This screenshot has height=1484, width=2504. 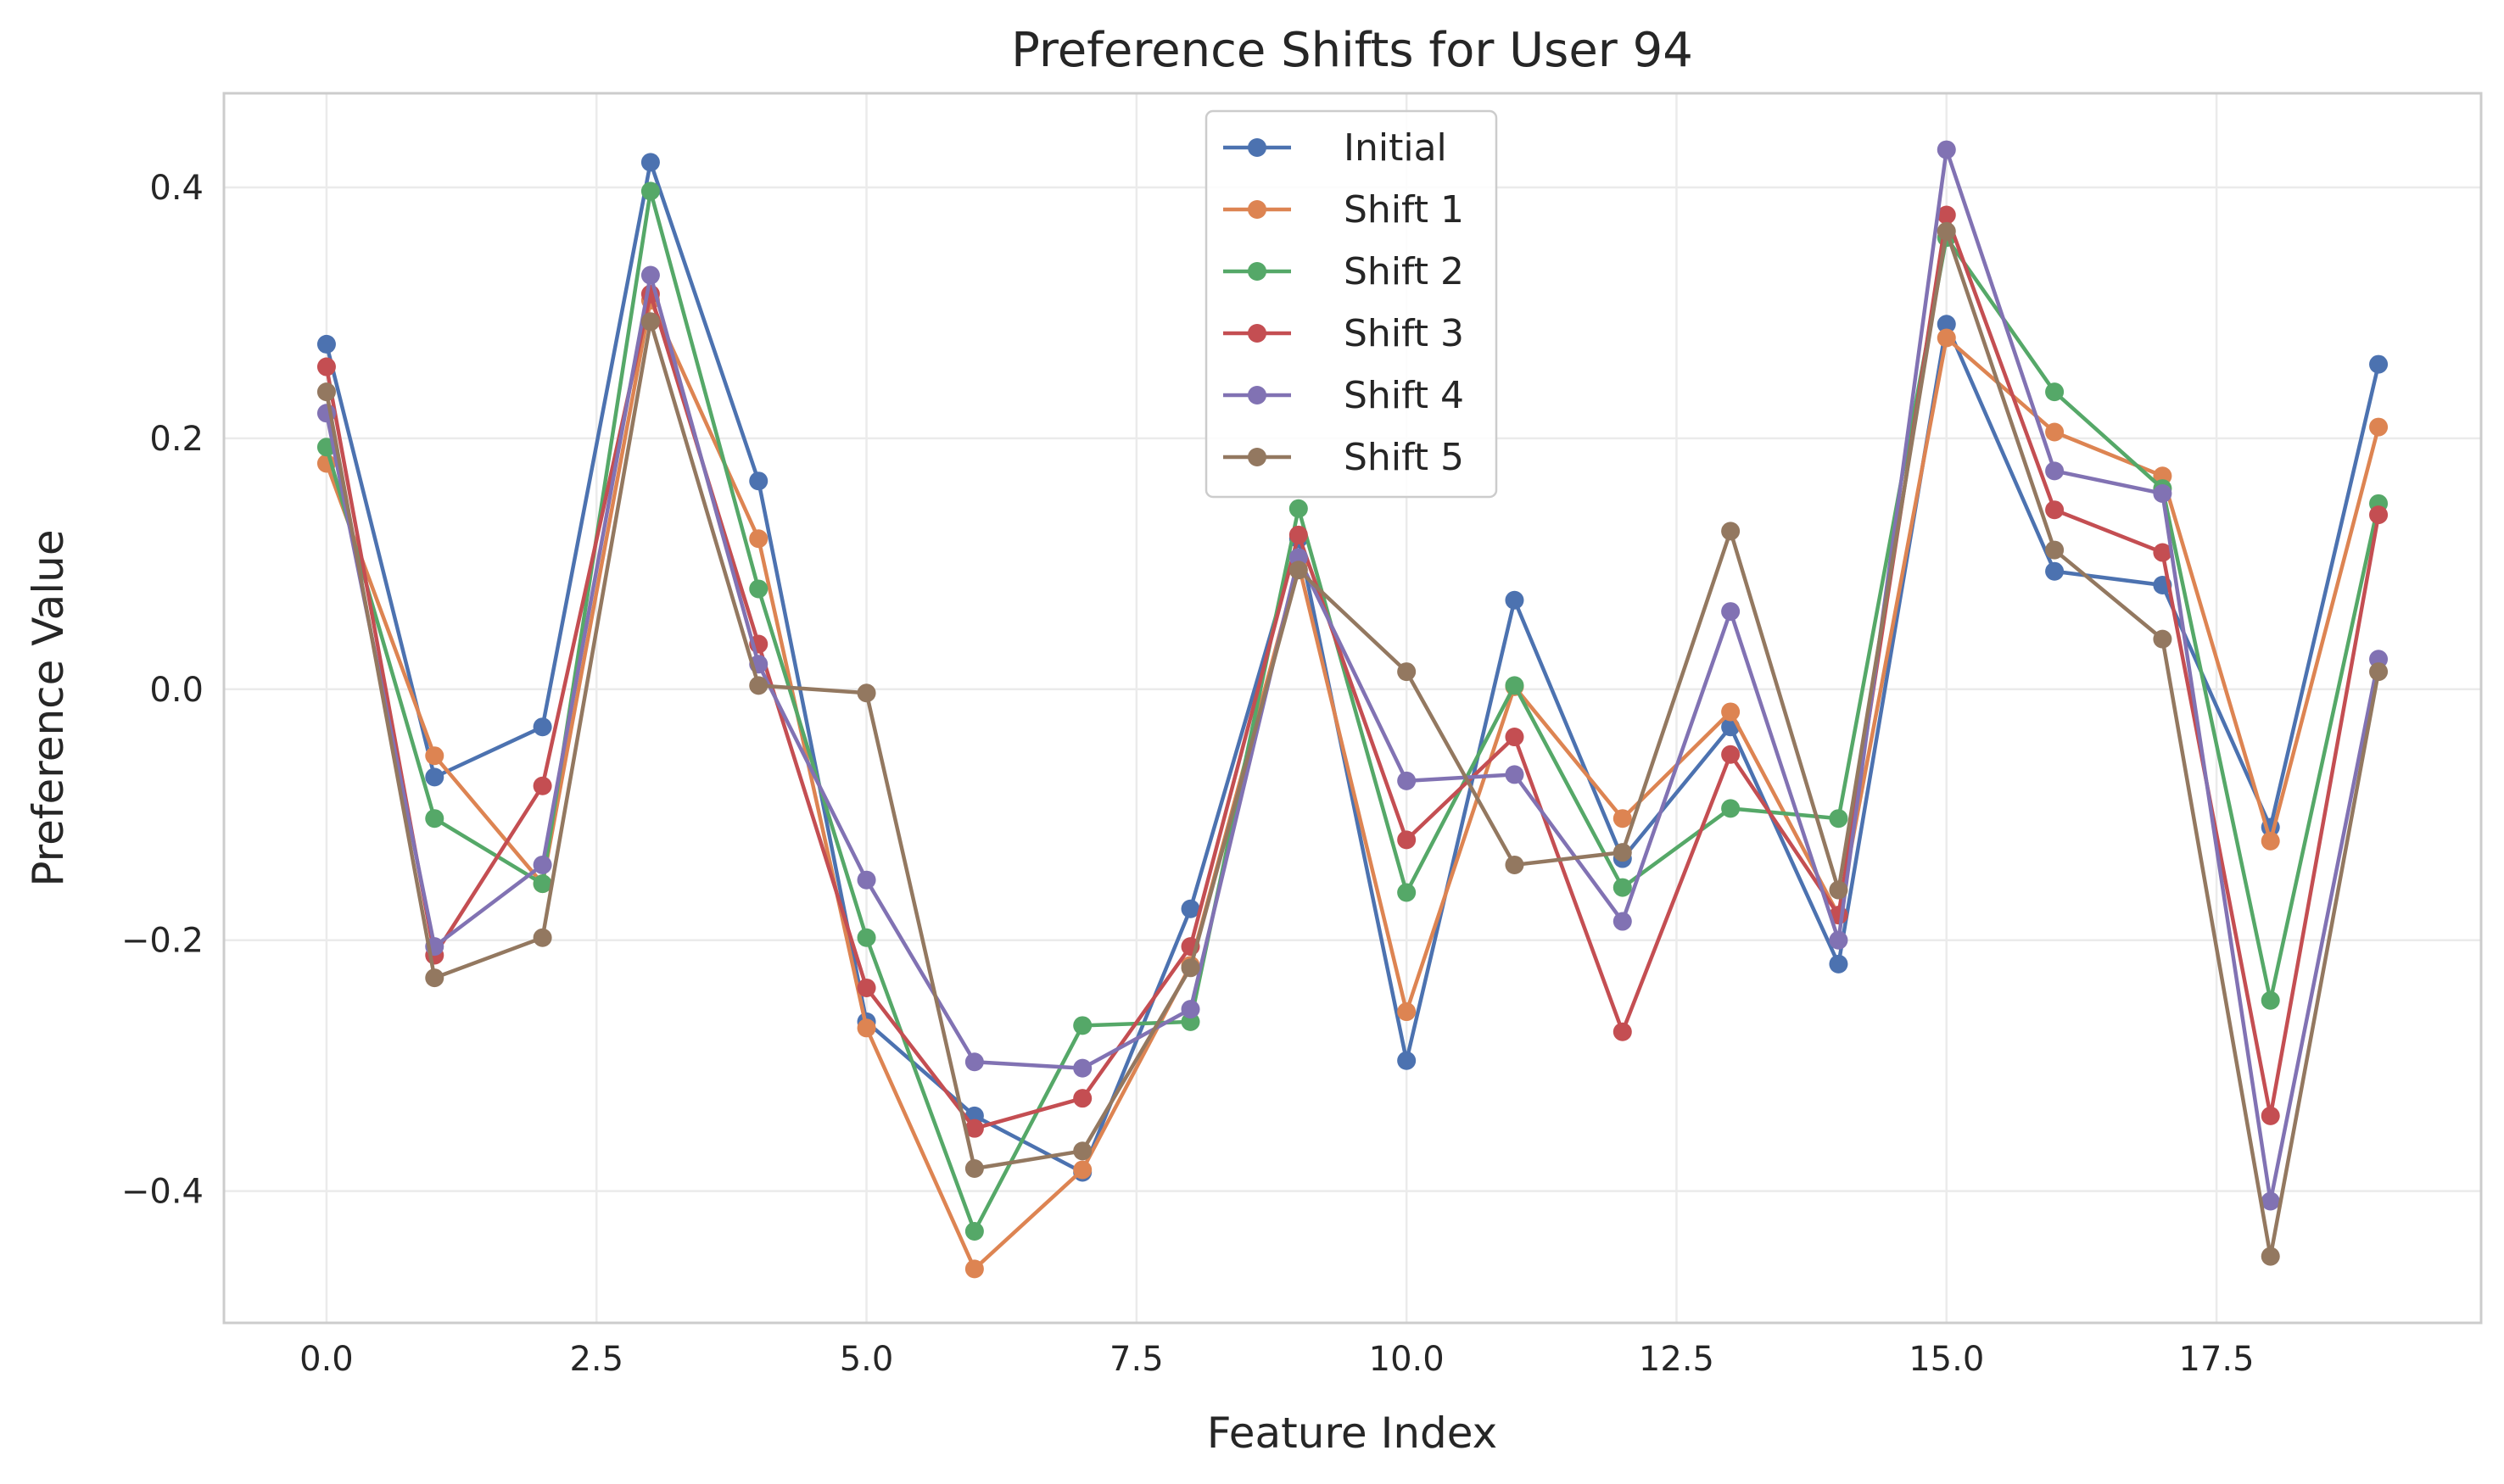 I want to click on x-axis-label: Feature Index, so click(x=1352, y=1433).